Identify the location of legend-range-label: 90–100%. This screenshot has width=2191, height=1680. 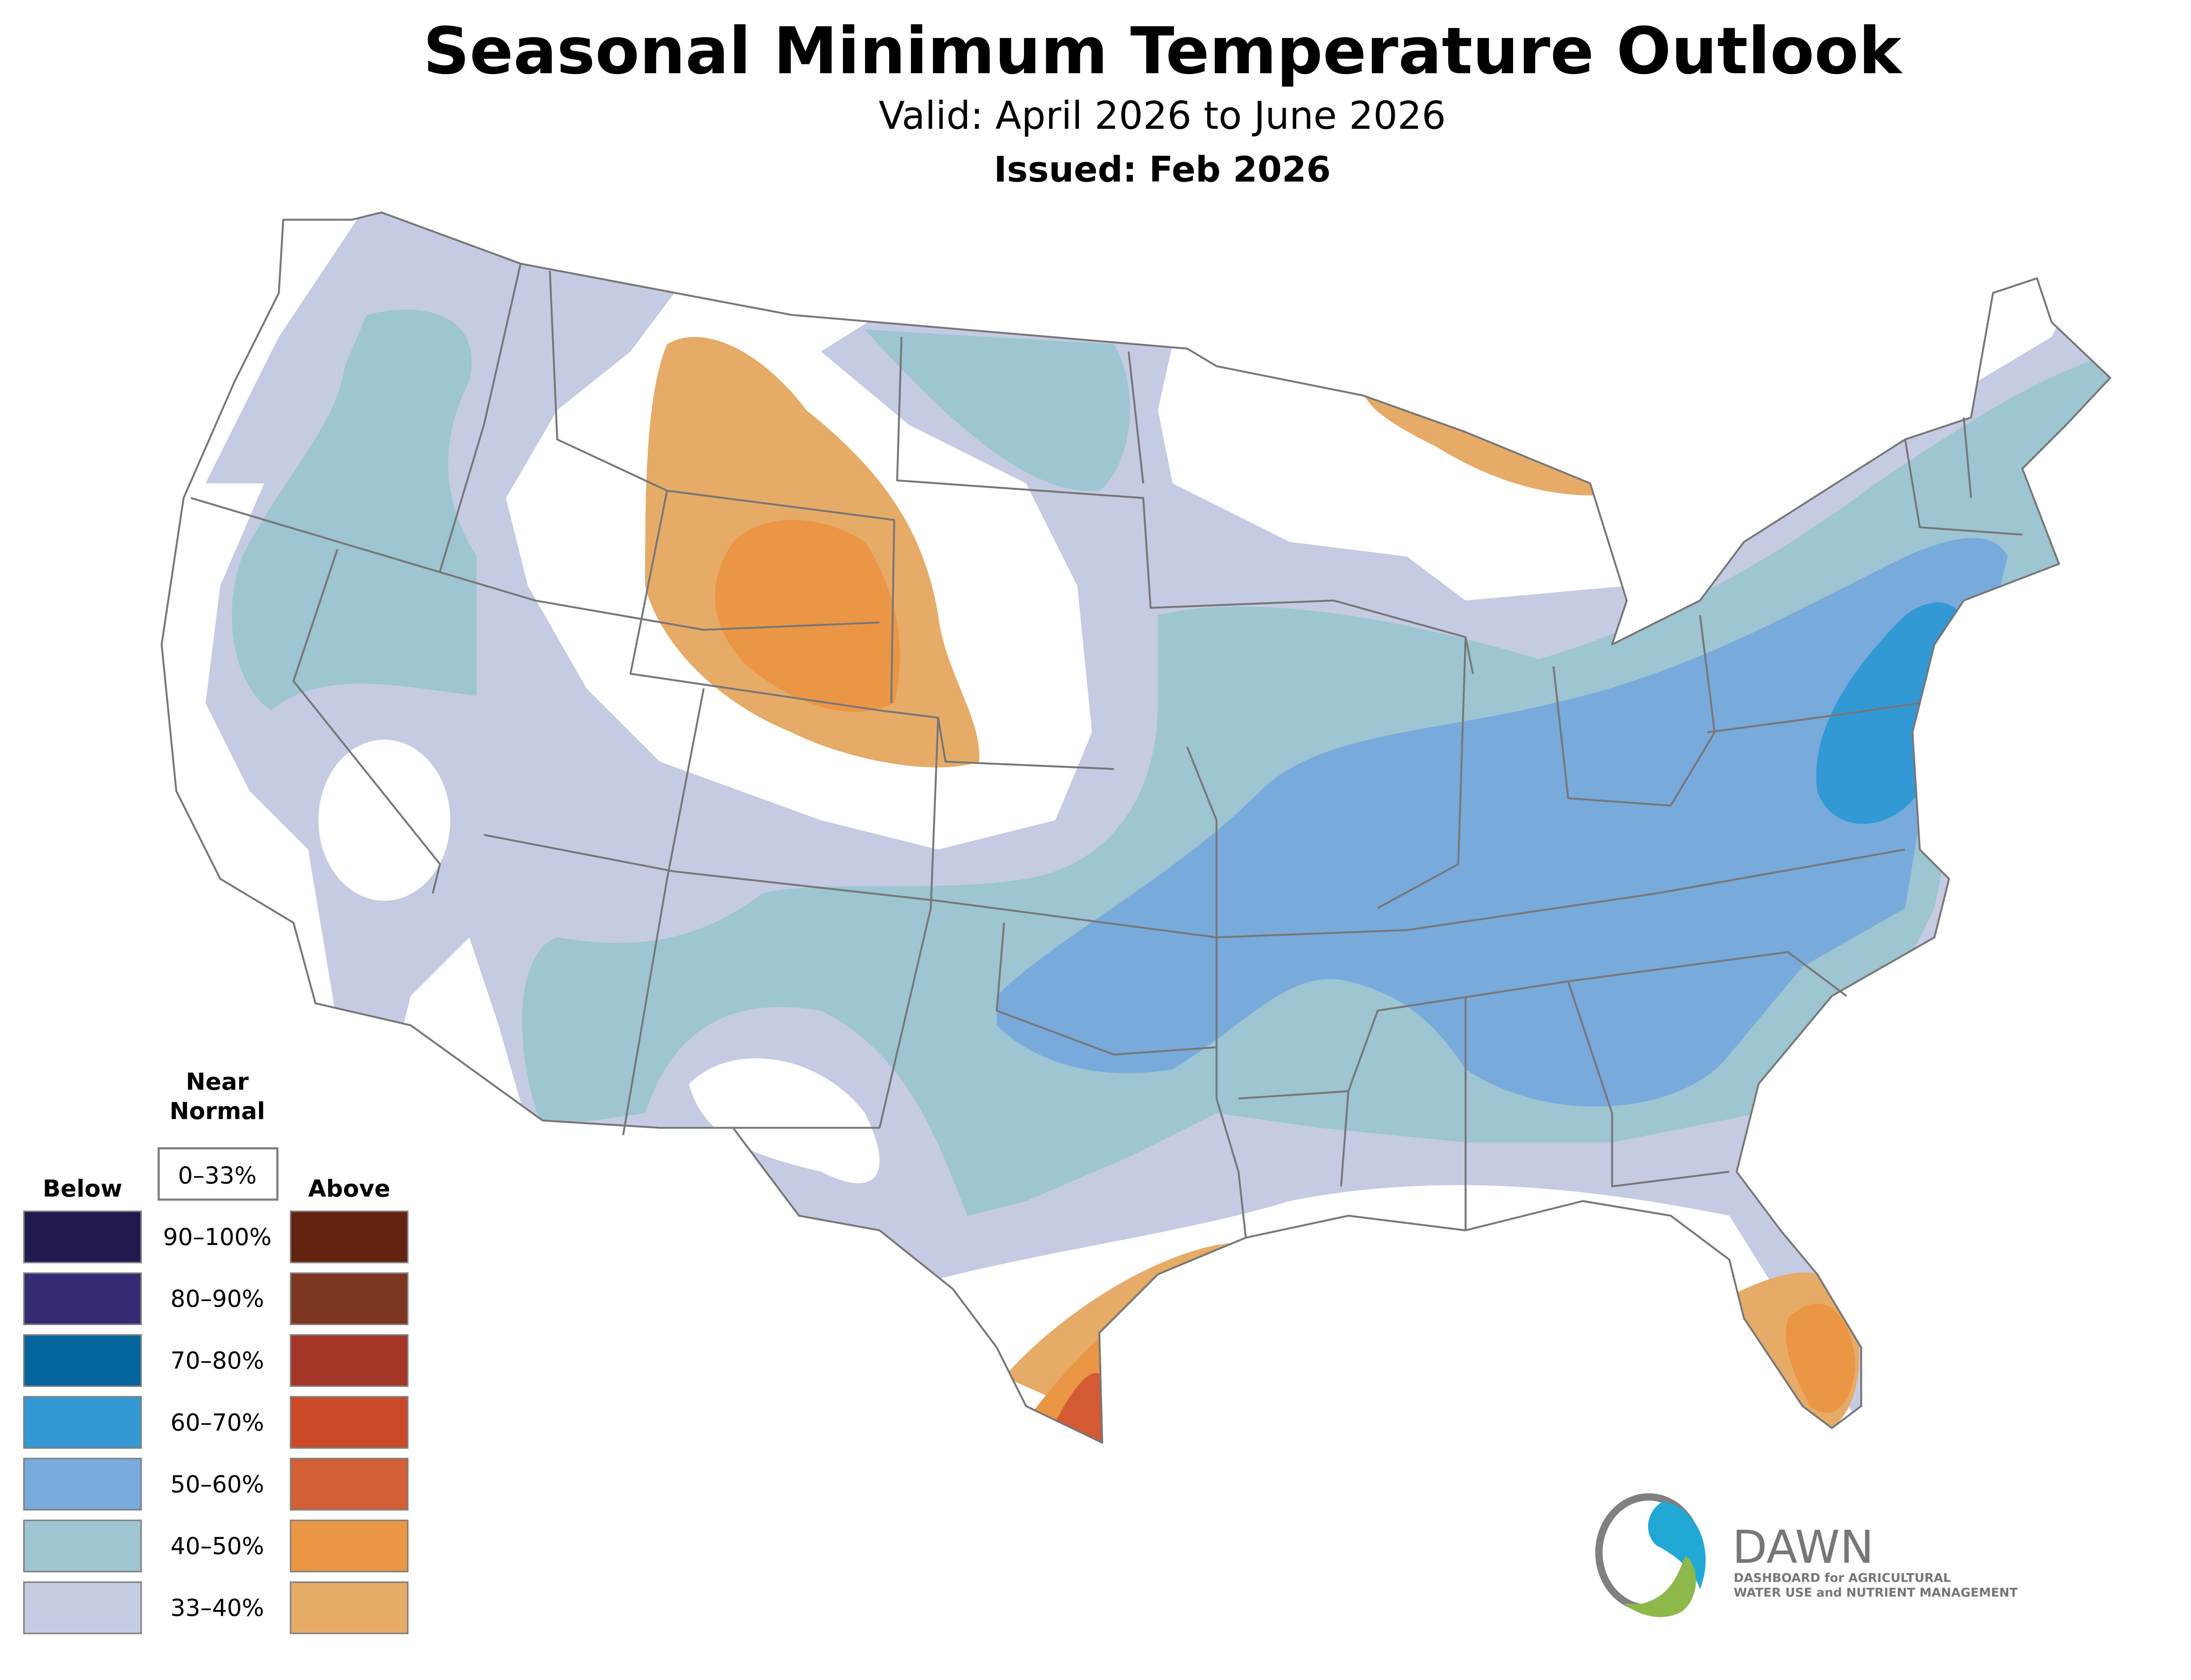
(217, 1237).